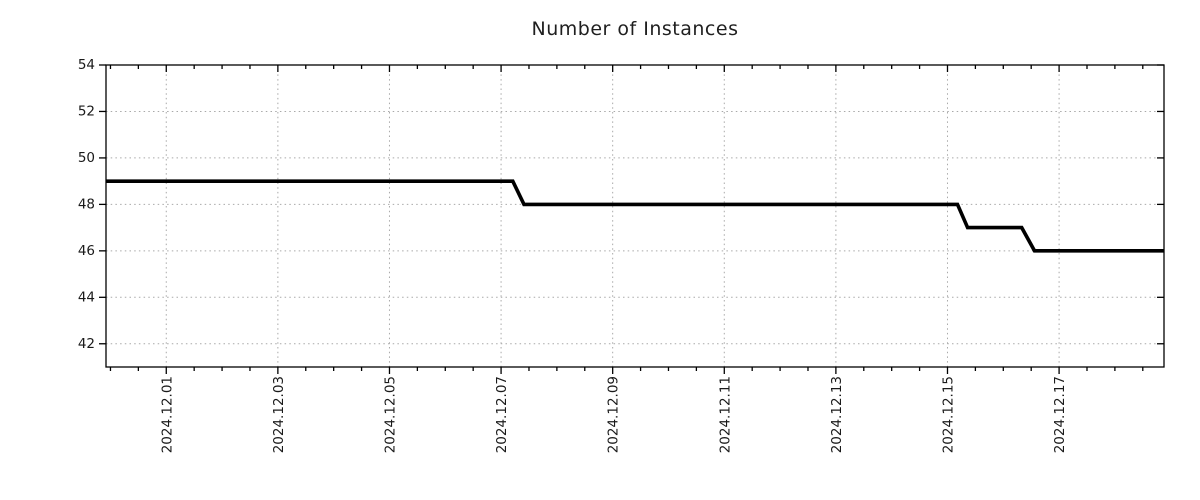  I want to click on x-tick-label: 2024.12.03, so click(279, 414).